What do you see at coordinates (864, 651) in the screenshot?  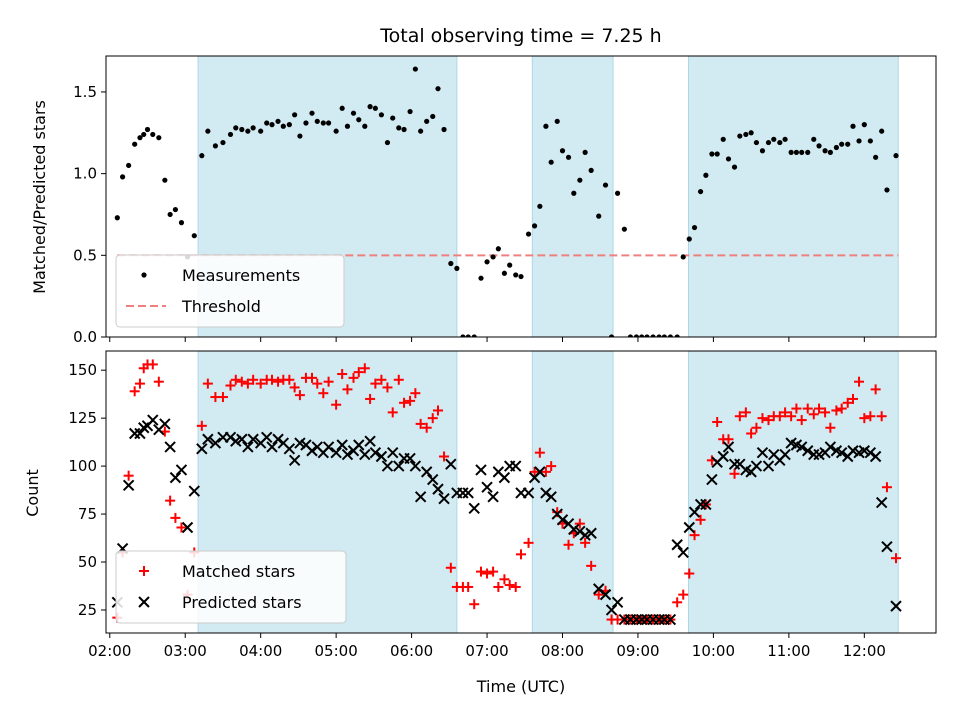 I see `x-tick-label: 12:00` at bounding box center [864, 651].